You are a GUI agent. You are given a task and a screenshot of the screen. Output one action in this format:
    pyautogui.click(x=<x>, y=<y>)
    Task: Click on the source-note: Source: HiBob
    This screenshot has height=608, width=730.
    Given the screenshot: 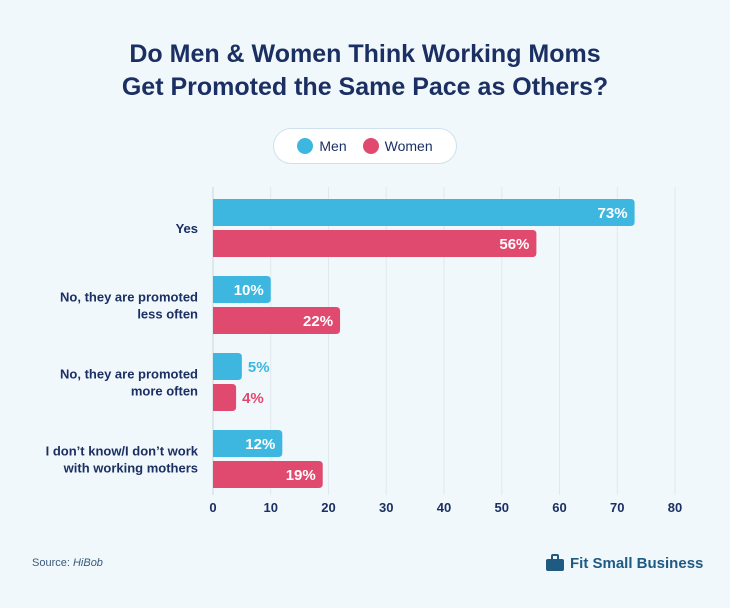 What is the action you would take?
    pyautogui.click(x=67, y=563)
    